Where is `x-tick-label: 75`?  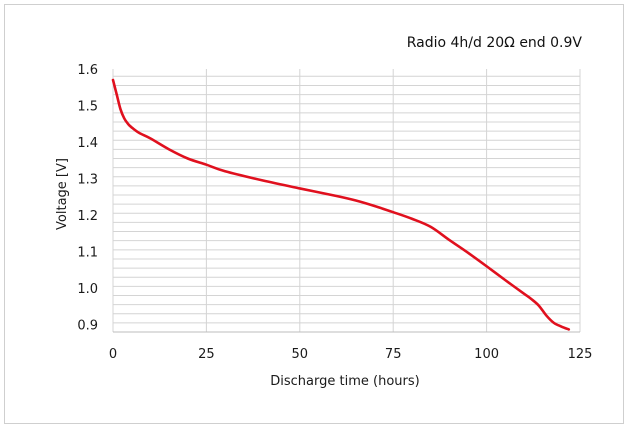 x-tick-label: 75 is located at coordinates (393, 354).